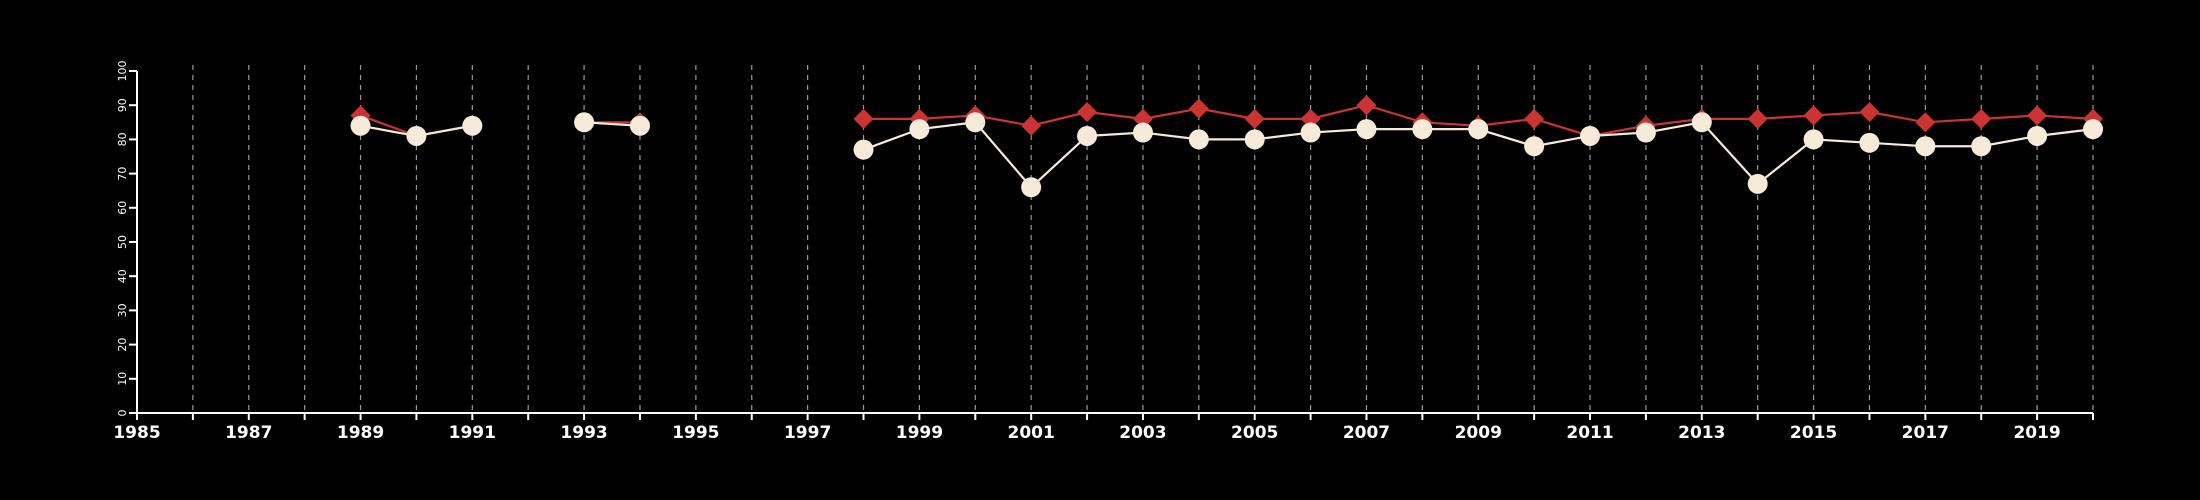 The height and width of the screenshot is (500, 2200). Describe the element at coordinates (122, 276) in the screenshot. I see `y-tick-label: 40` at that location.